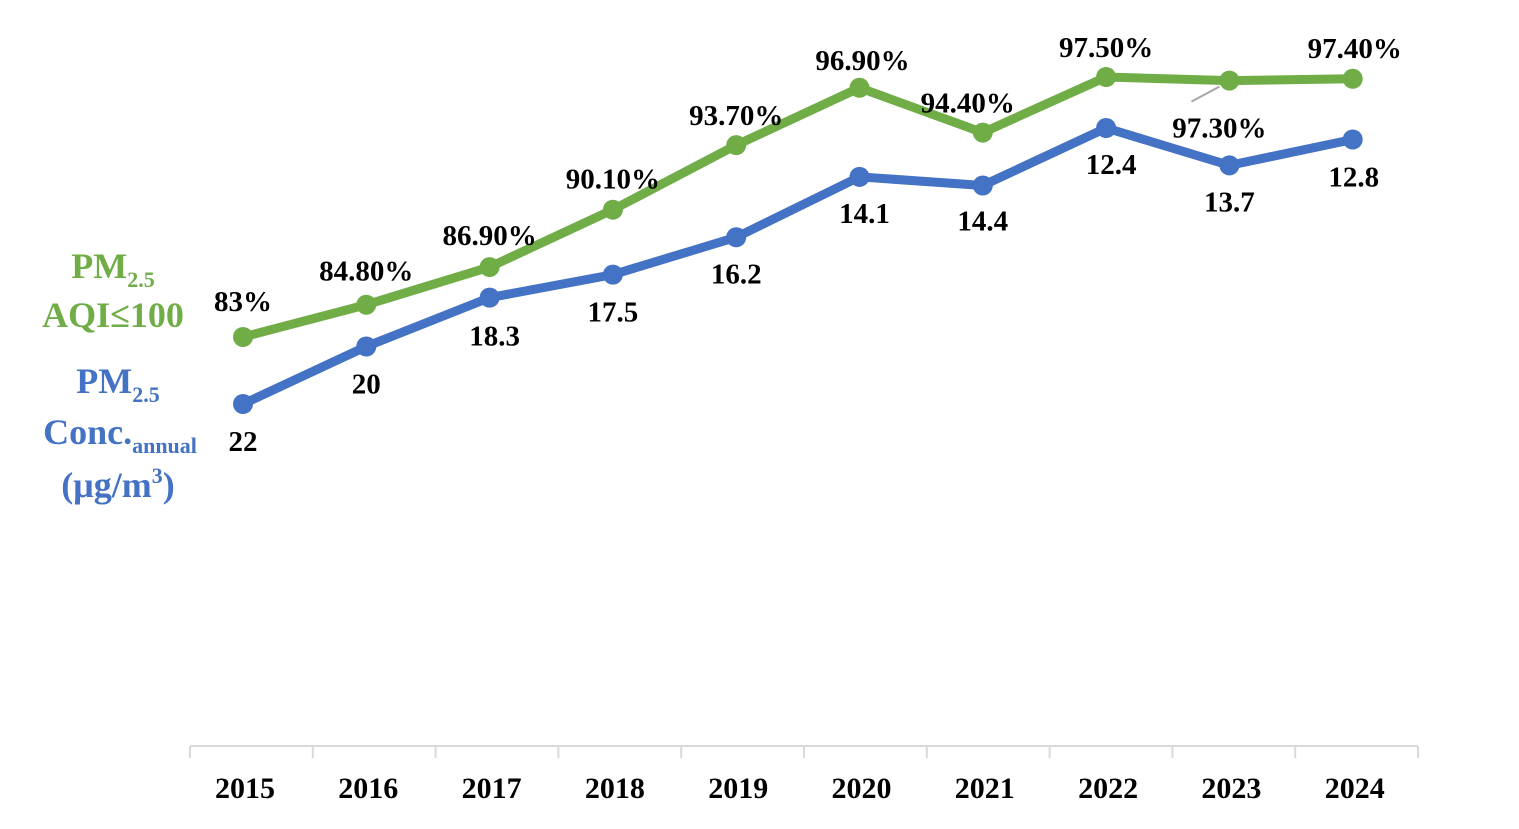 This screenshot has height=829, width=1519. I want to click on data-label-aqi: 90.10%, so click(613, 180).